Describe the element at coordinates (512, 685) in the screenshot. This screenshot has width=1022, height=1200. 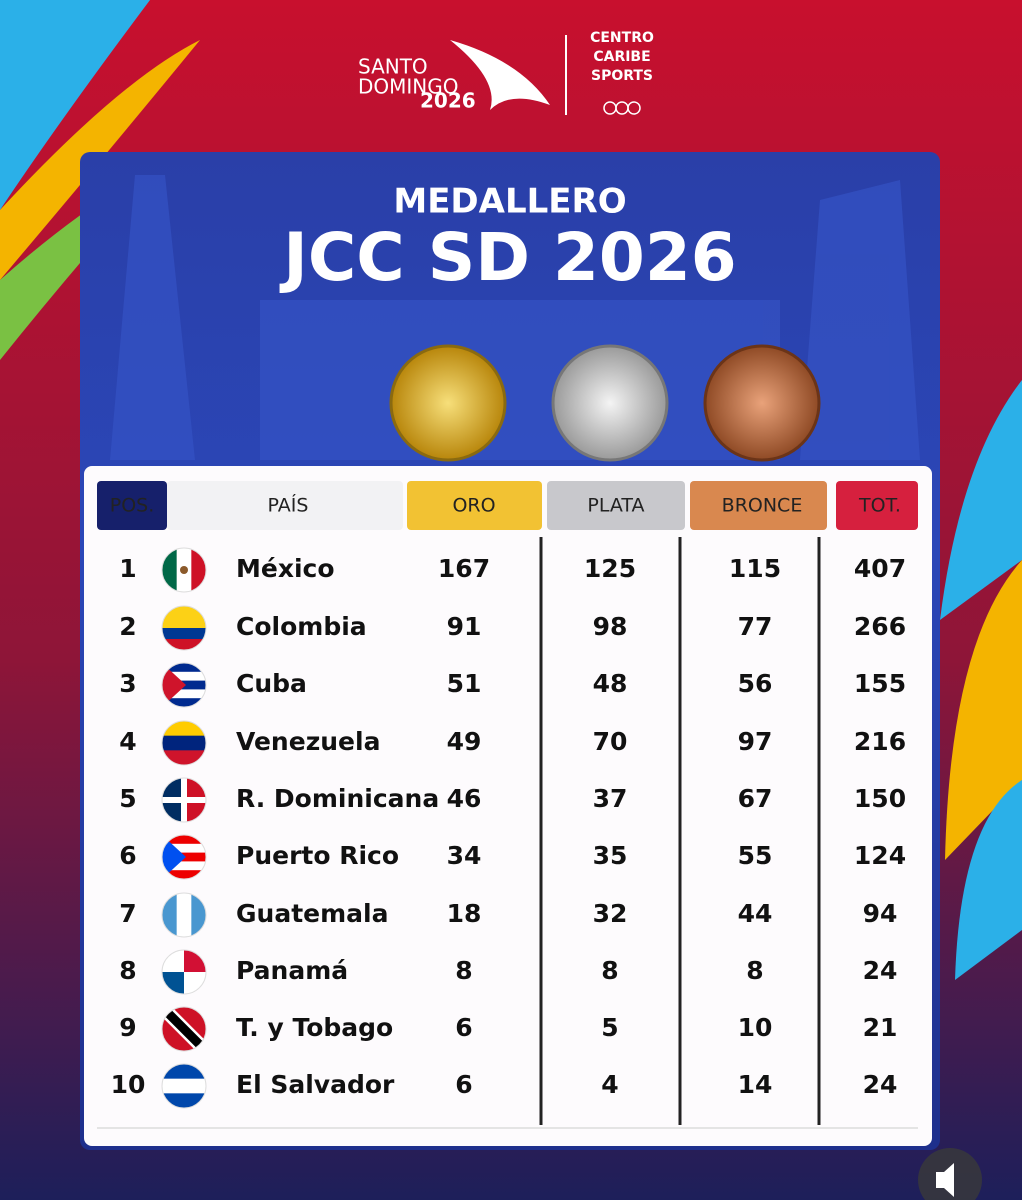
I see `table-row: 3 Cuba 51 48 56 155` at that location.